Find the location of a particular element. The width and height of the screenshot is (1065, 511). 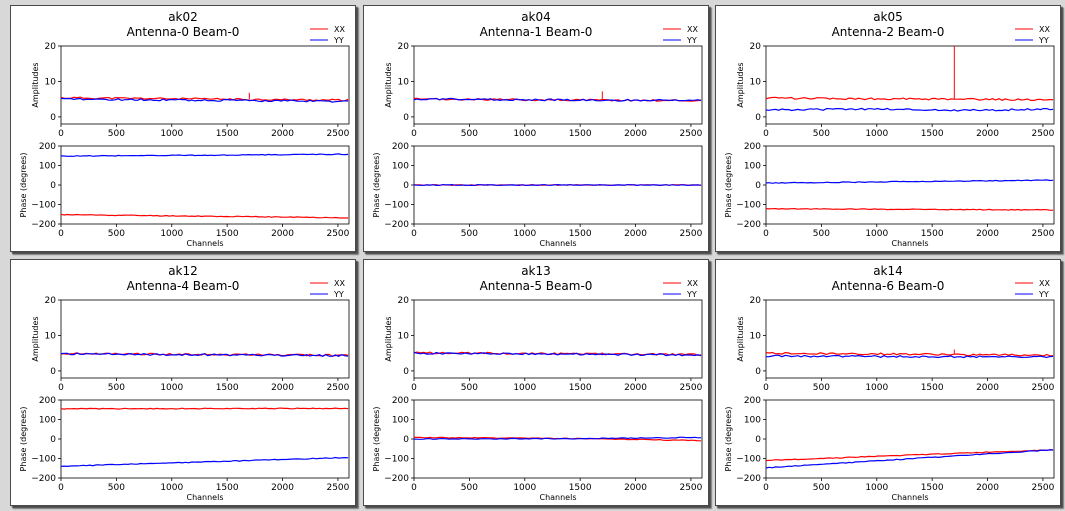

plot-title-station: ak13 is located at coordinates (536, 271).